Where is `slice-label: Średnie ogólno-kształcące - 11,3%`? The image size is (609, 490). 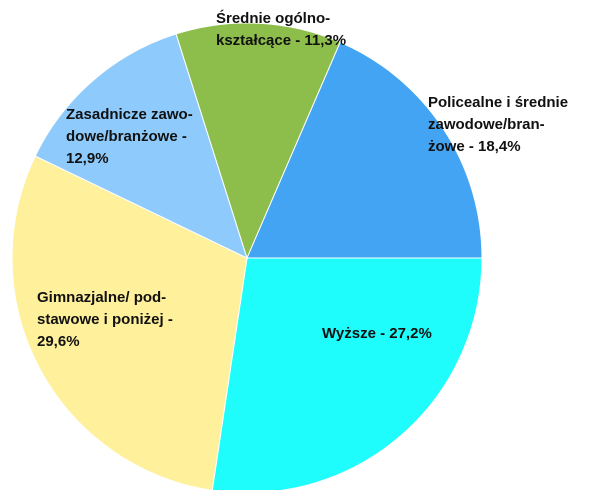 slice-label: Średnie ogólno-kształcące - 11,3% is located at coordinates (281, 29).